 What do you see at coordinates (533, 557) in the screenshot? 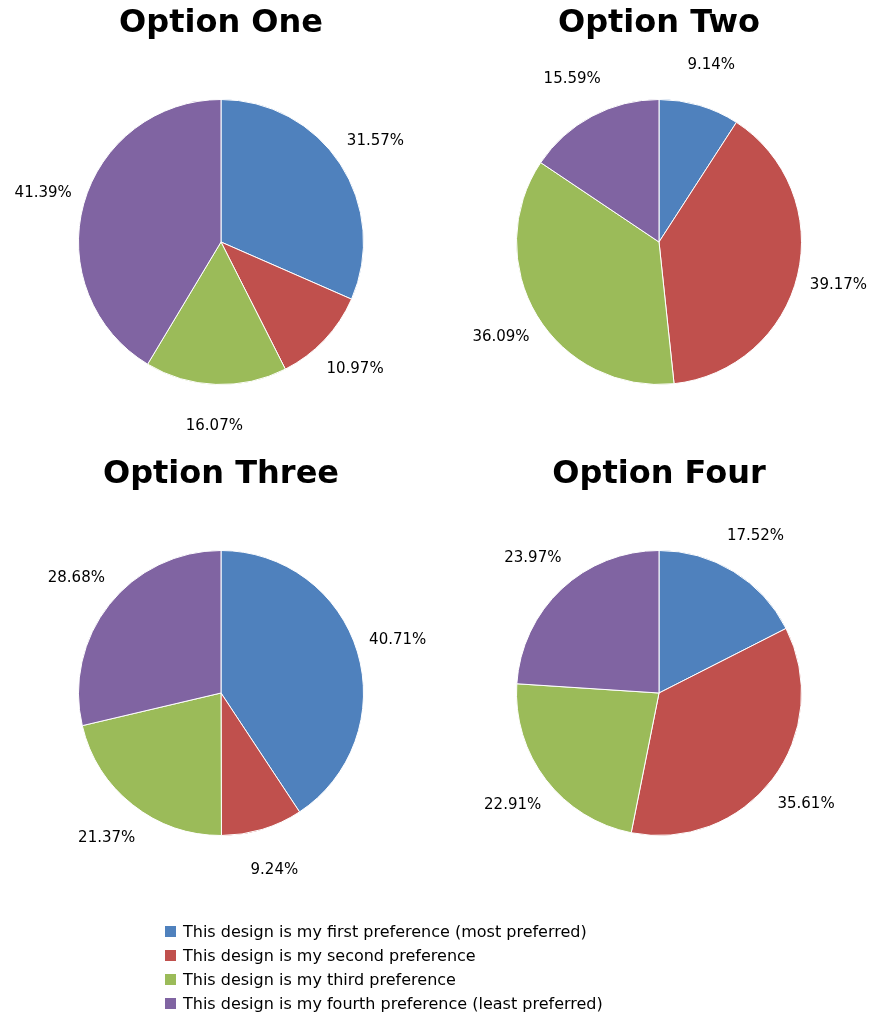
I see `data-label: 23.97%` at bounding box center [533, 557].